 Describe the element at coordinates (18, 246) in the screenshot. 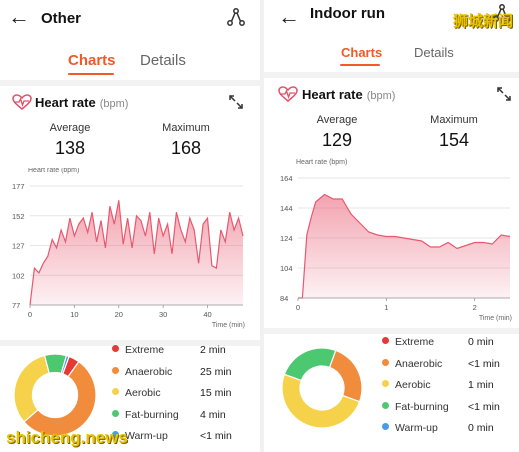

I see `y-tick-label: 127` at that location.